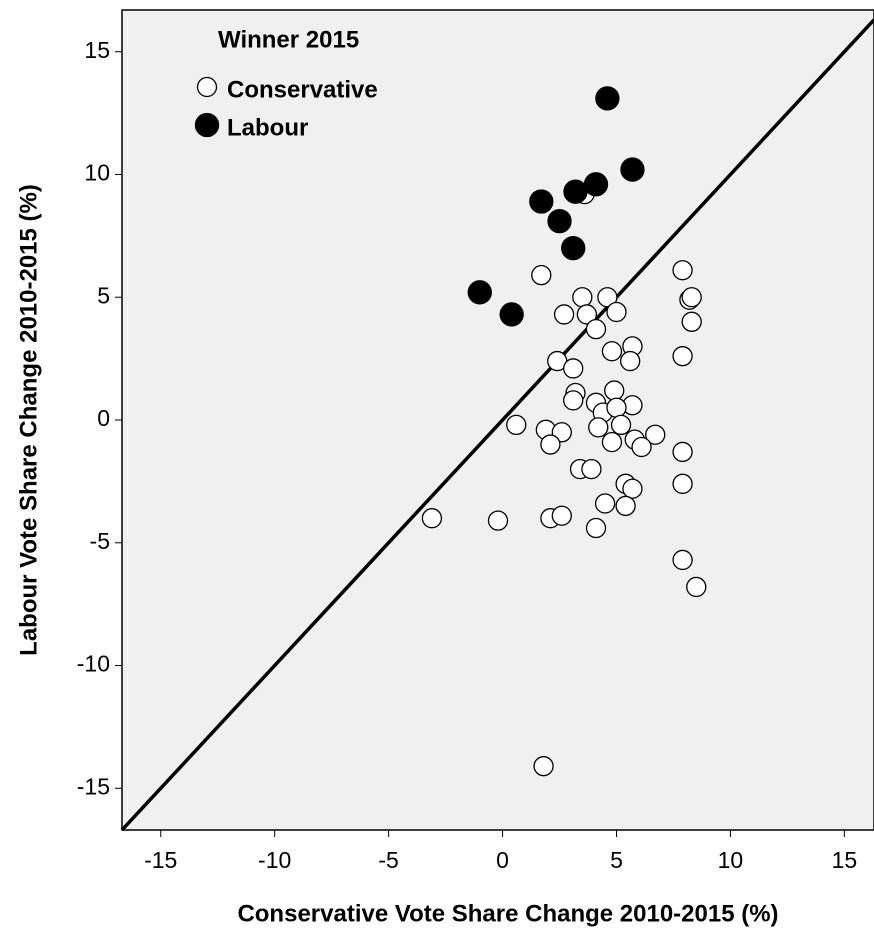  What do you see at coordinates (388, 860) in the screenshot?
I see `x-tick-label: -5` at bounding box center [388, 860].